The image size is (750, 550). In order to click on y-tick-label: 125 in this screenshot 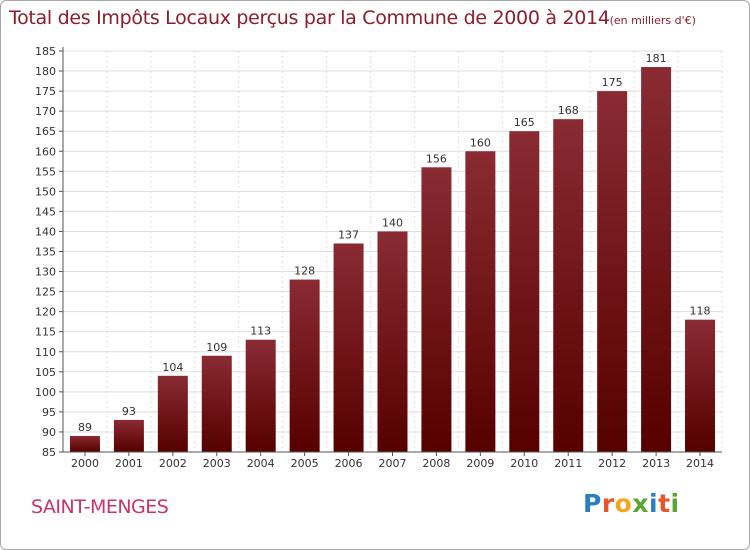, I will do `click(45, 292)`.